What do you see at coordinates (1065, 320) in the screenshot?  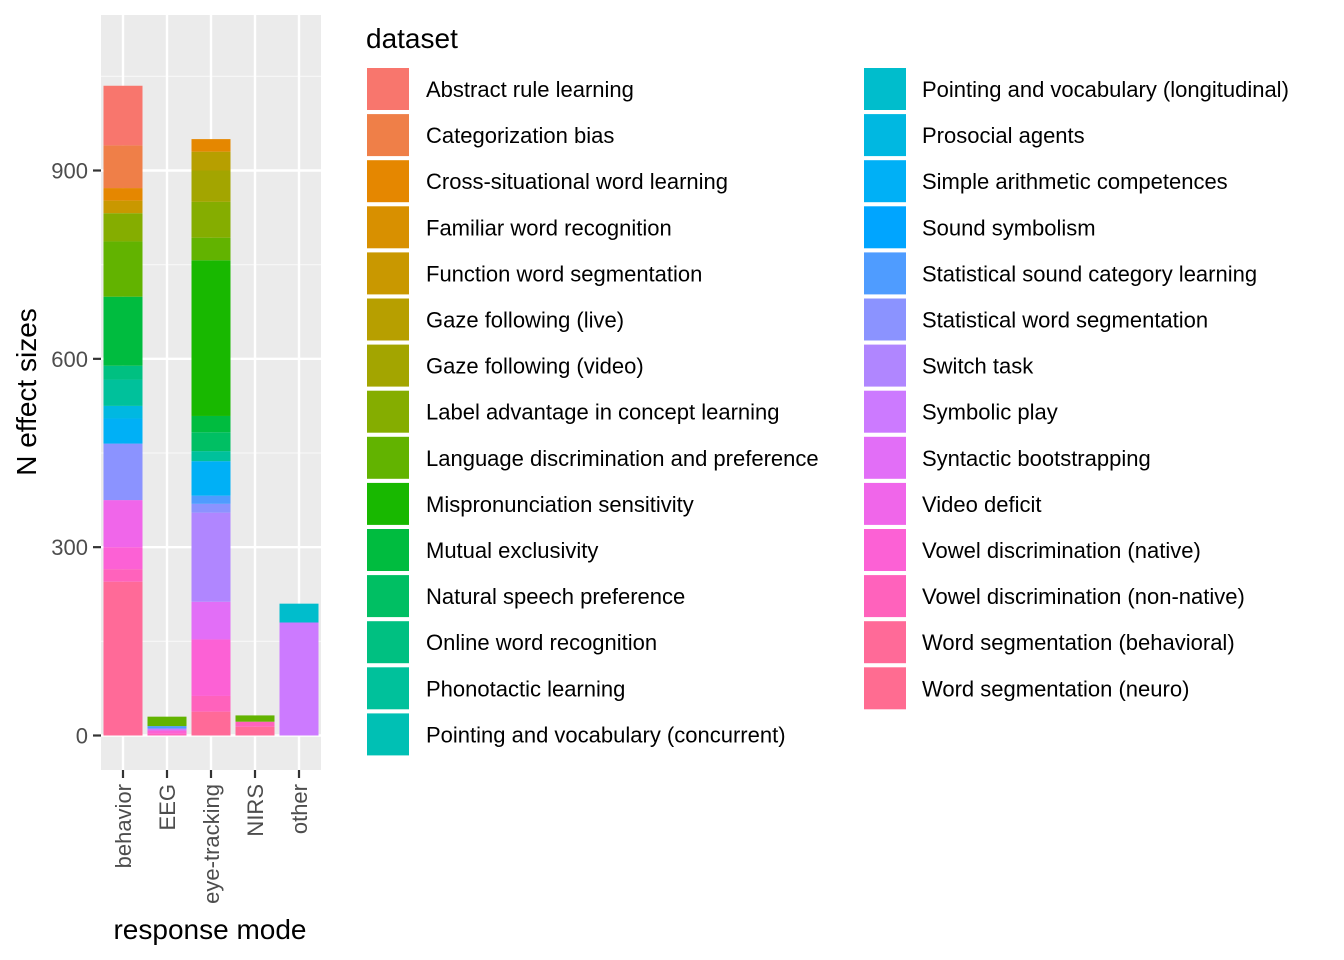 I see `legend-label: Statistical word segmentation` at bounding box center [1065, 320].